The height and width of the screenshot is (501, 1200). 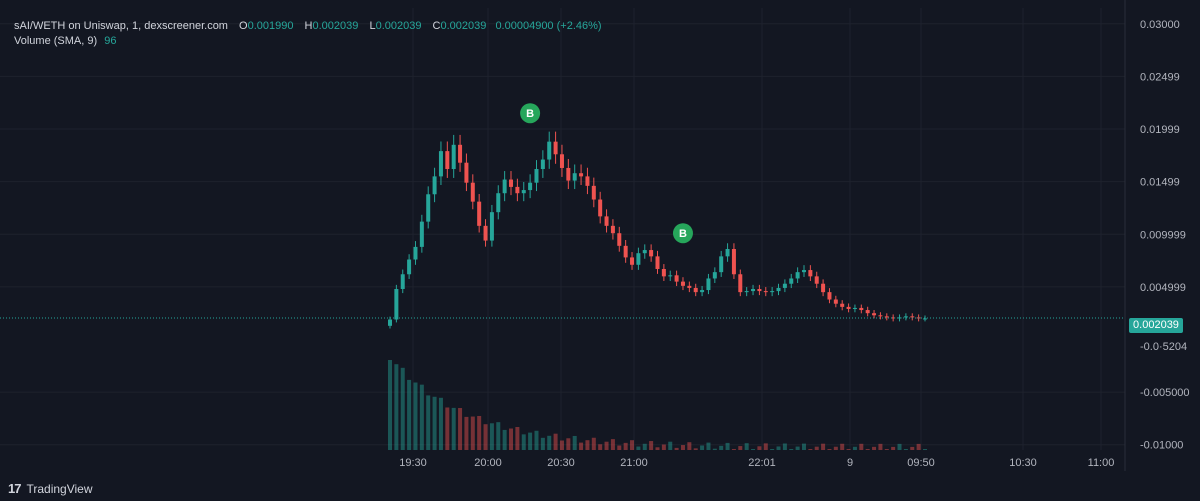 I want to click on tradingview-logo: 17 TradingView, so click(x=50, y=488).